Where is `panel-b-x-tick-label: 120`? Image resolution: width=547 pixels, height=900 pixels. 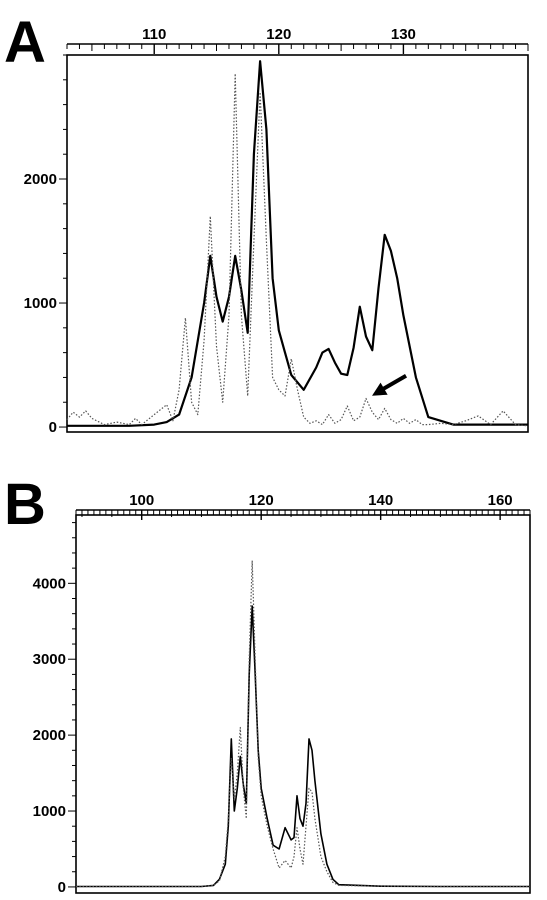 panel-b-x-tick-label: 120 is located at coordinates (261, 500).